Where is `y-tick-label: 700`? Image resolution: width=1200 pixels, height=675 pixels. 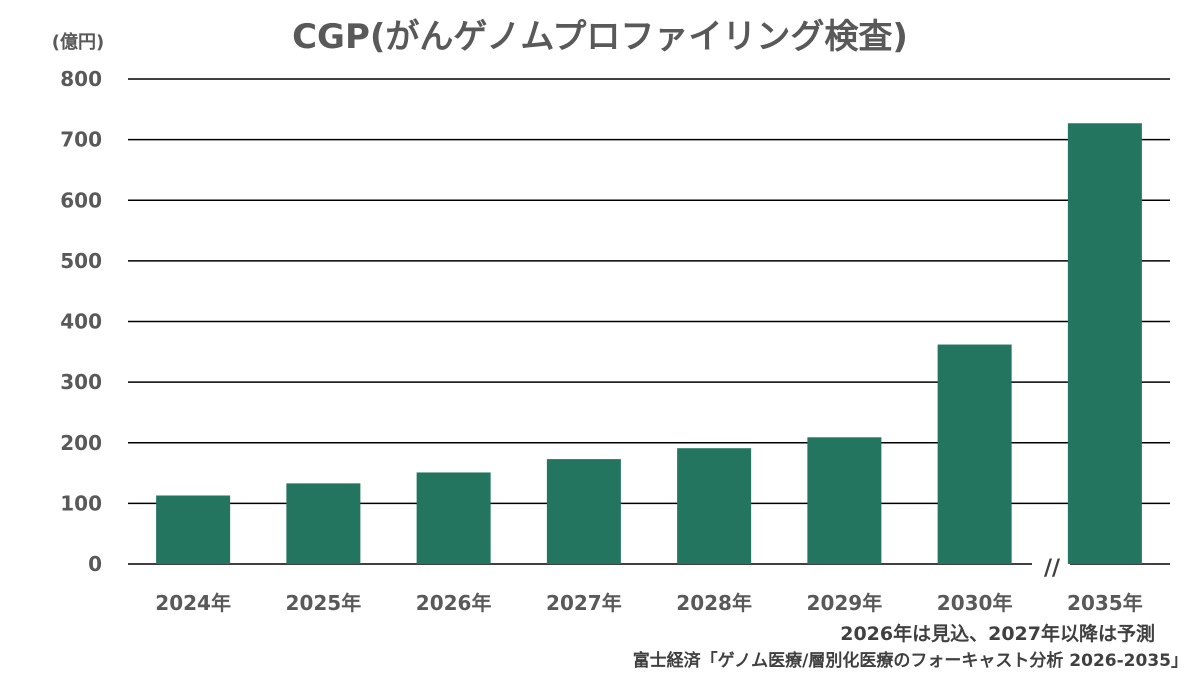
y-tick-label: 700 is located at coordinates (81, 140).